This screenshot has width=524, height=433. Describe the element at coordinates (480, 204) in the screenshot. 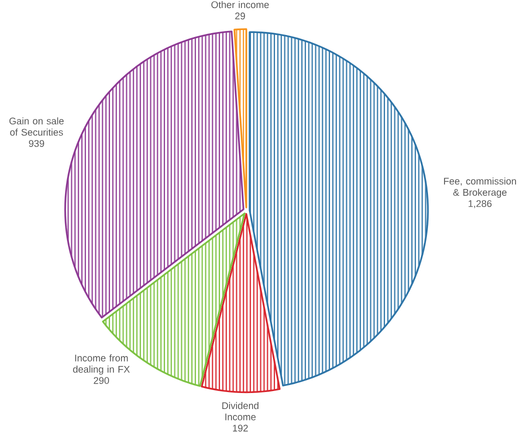

I see `data-label: 1,286` at that location.